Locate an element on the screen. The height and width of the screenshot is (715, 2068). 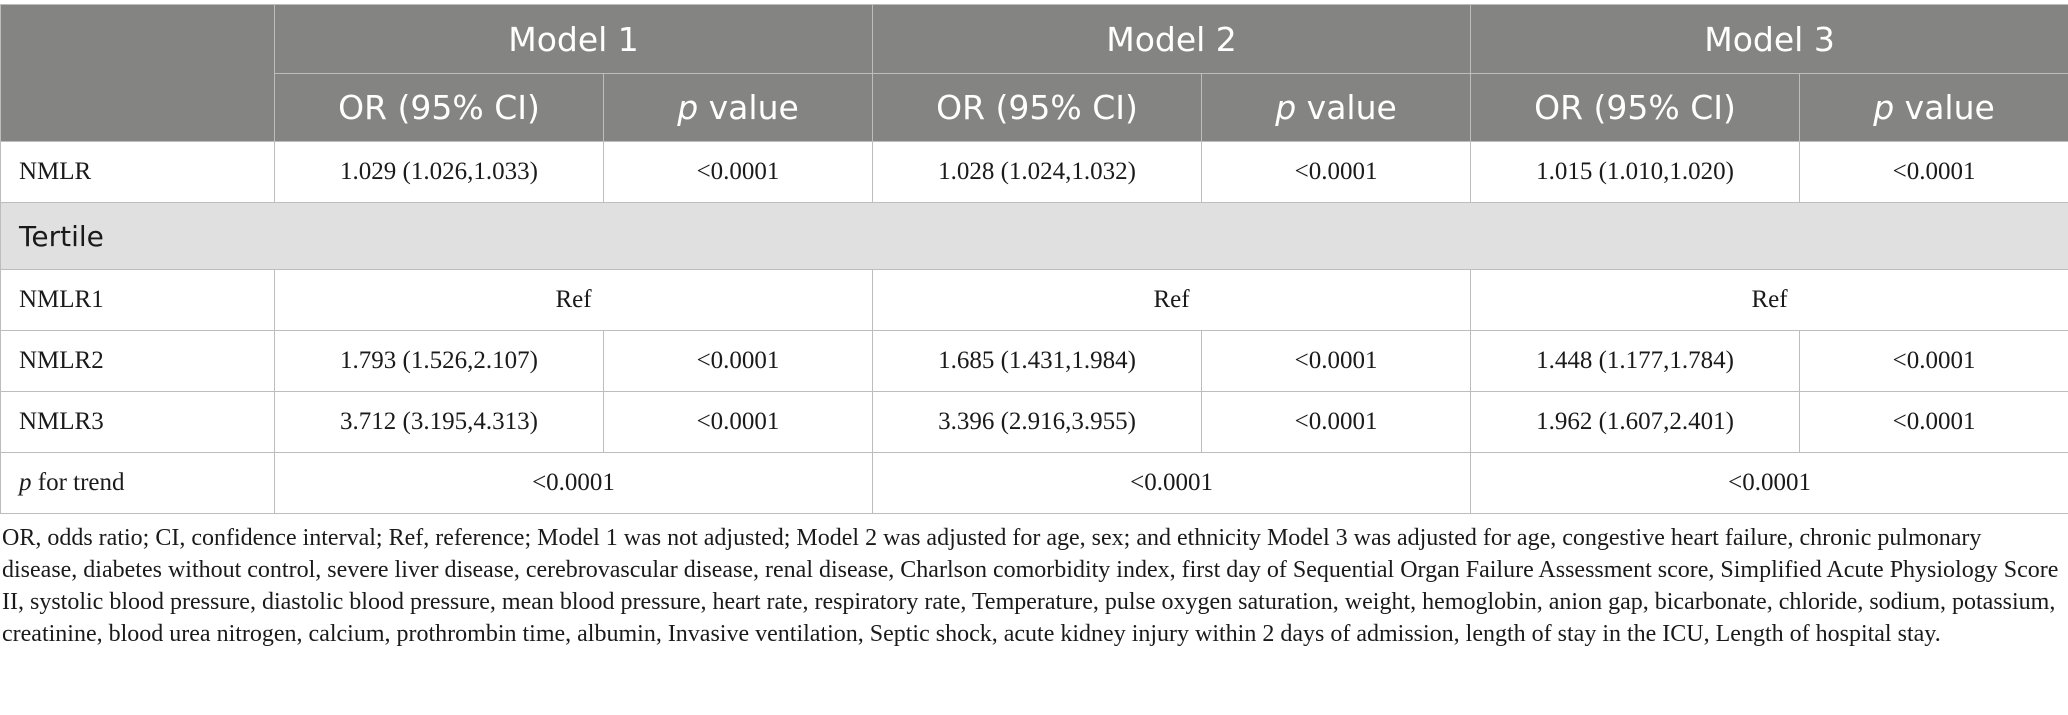
row-label: NMLR2 is located at coordinates (137, 361).